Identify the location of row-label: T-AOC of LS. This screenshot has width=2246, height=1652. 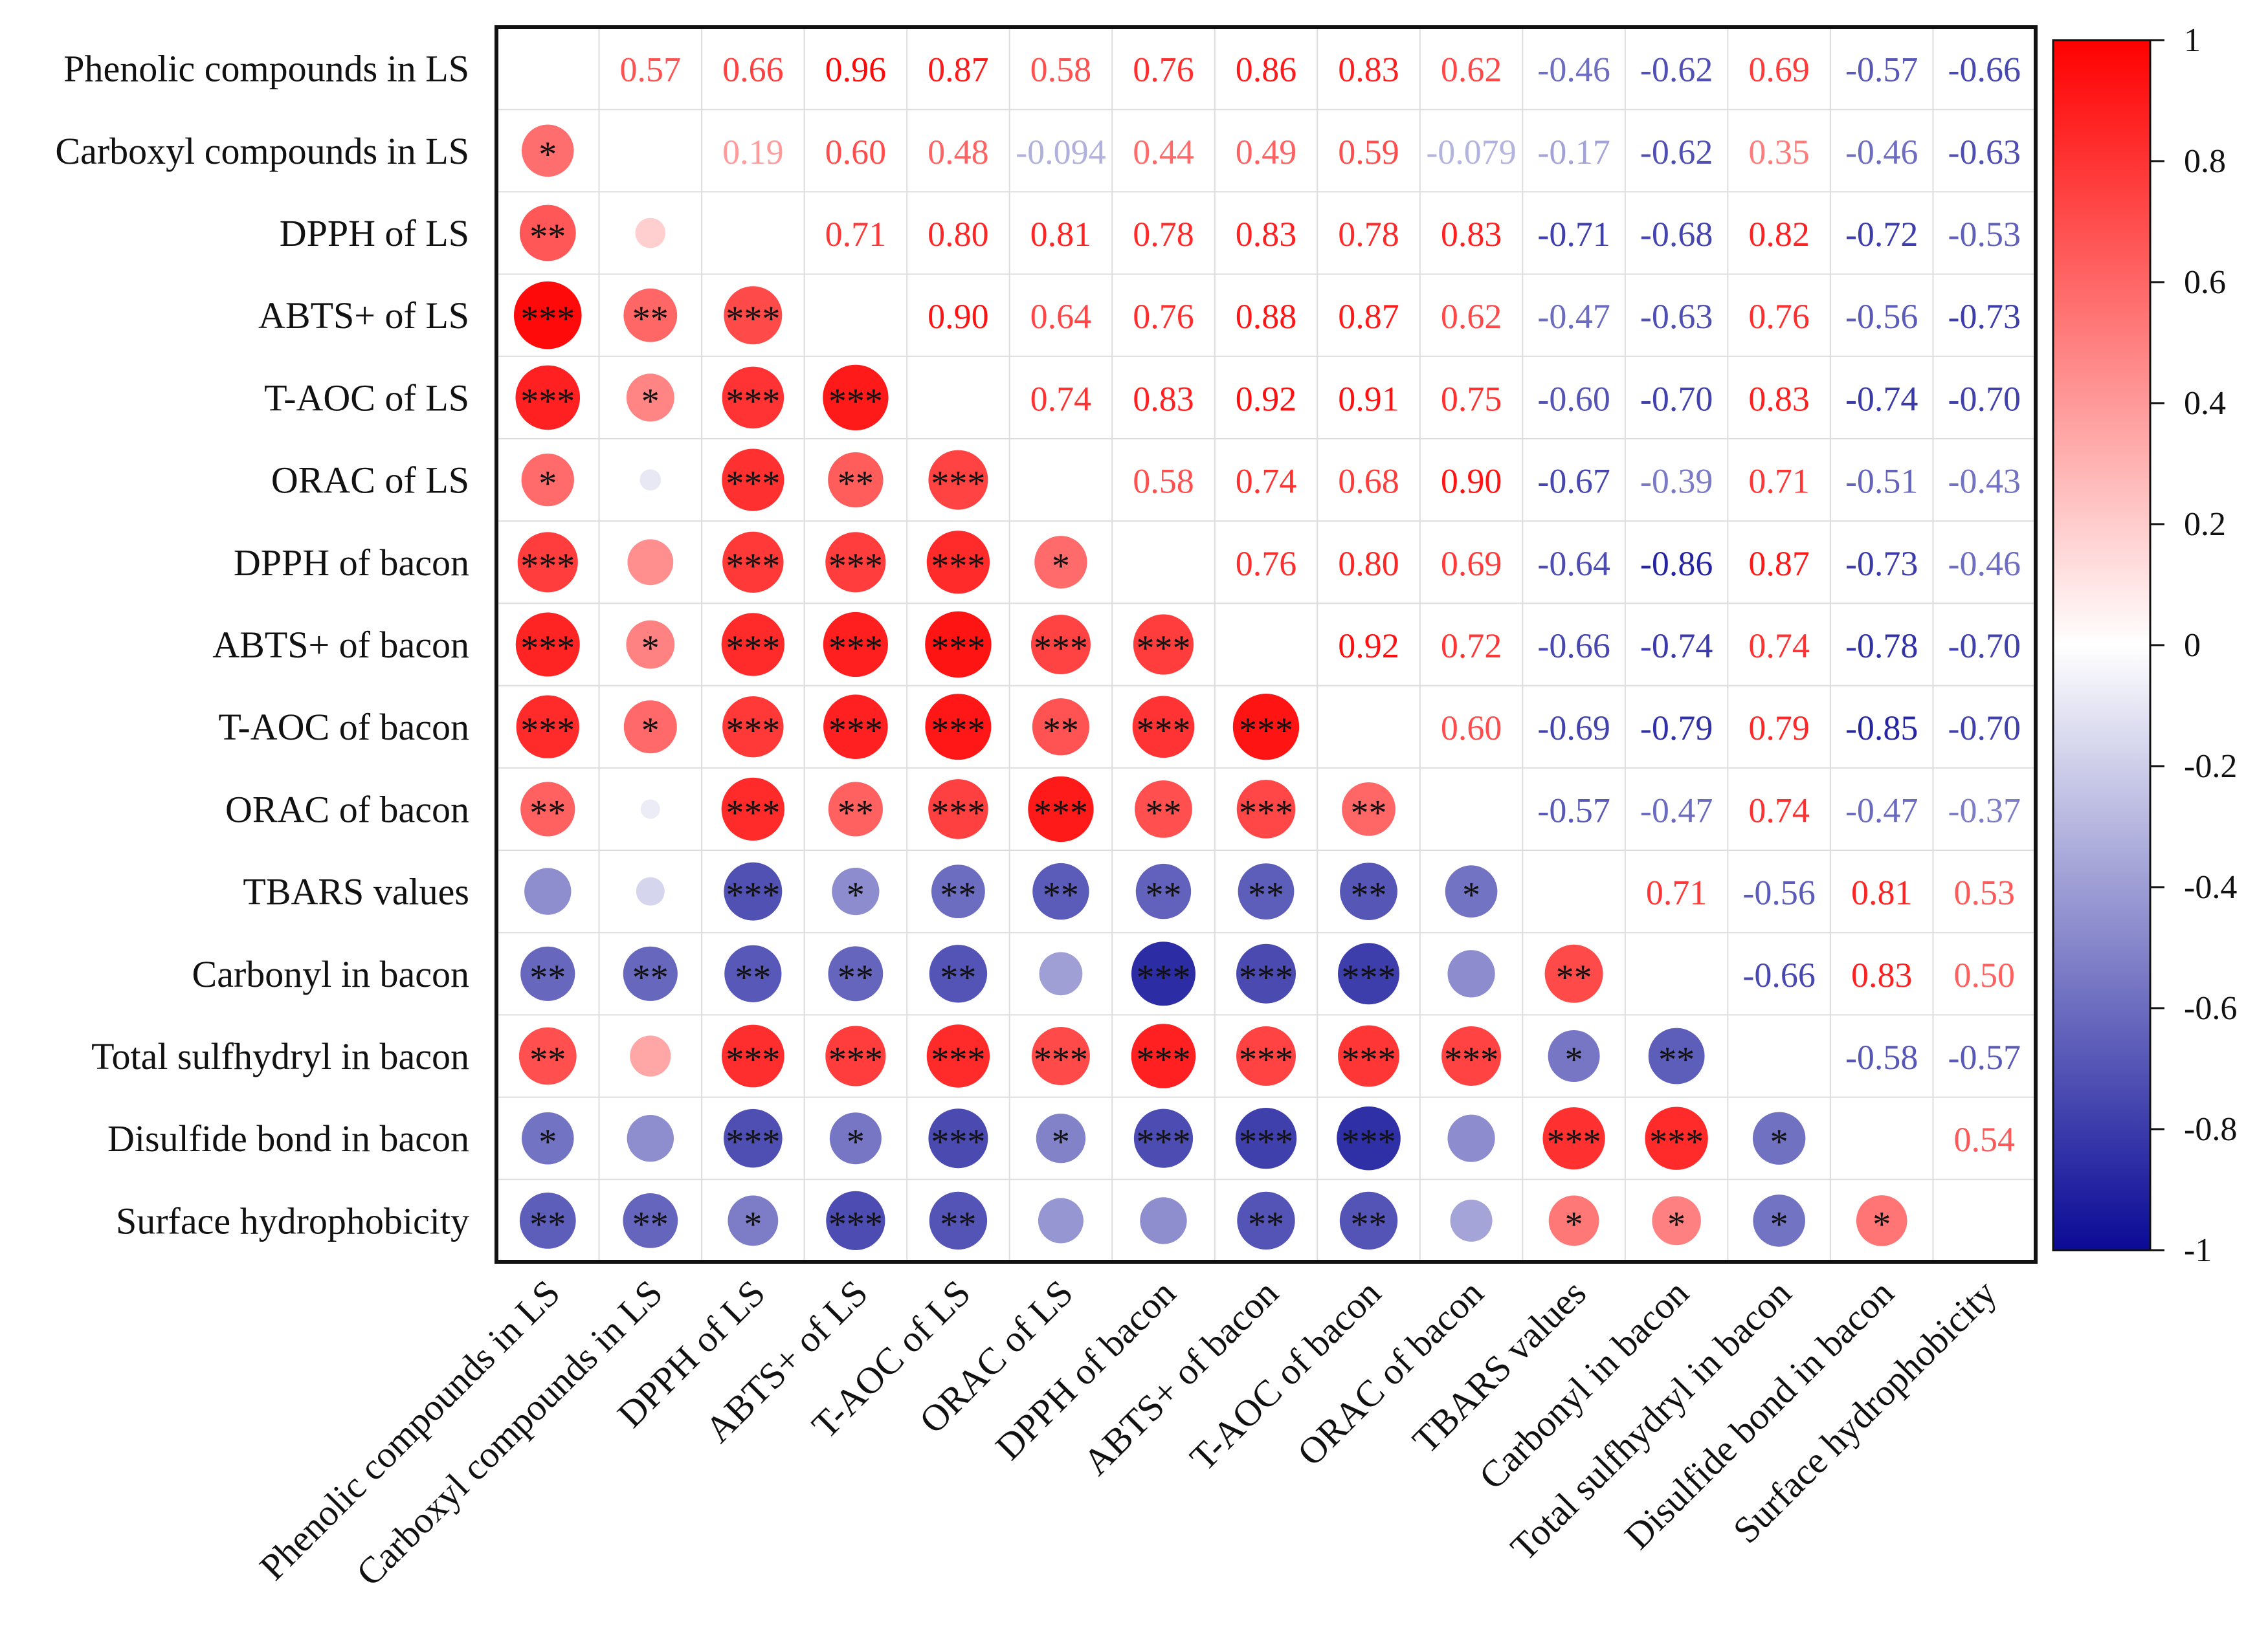
(366, 398).